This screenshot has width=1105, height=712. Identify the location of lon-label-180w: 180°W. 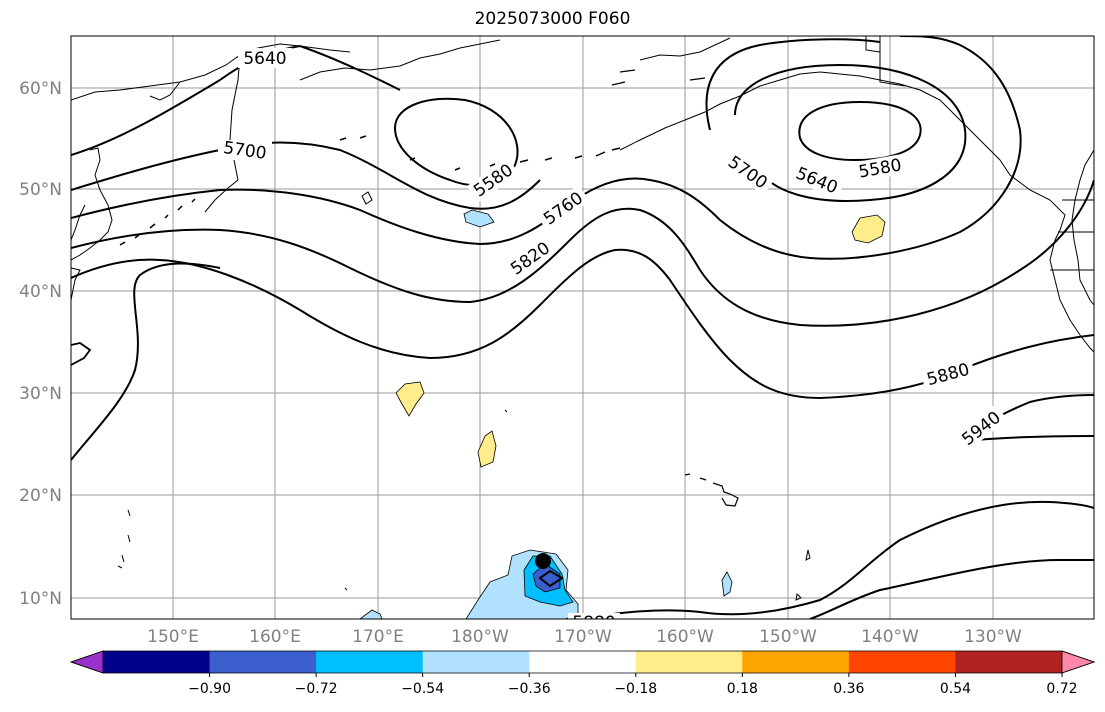
(480, 637).